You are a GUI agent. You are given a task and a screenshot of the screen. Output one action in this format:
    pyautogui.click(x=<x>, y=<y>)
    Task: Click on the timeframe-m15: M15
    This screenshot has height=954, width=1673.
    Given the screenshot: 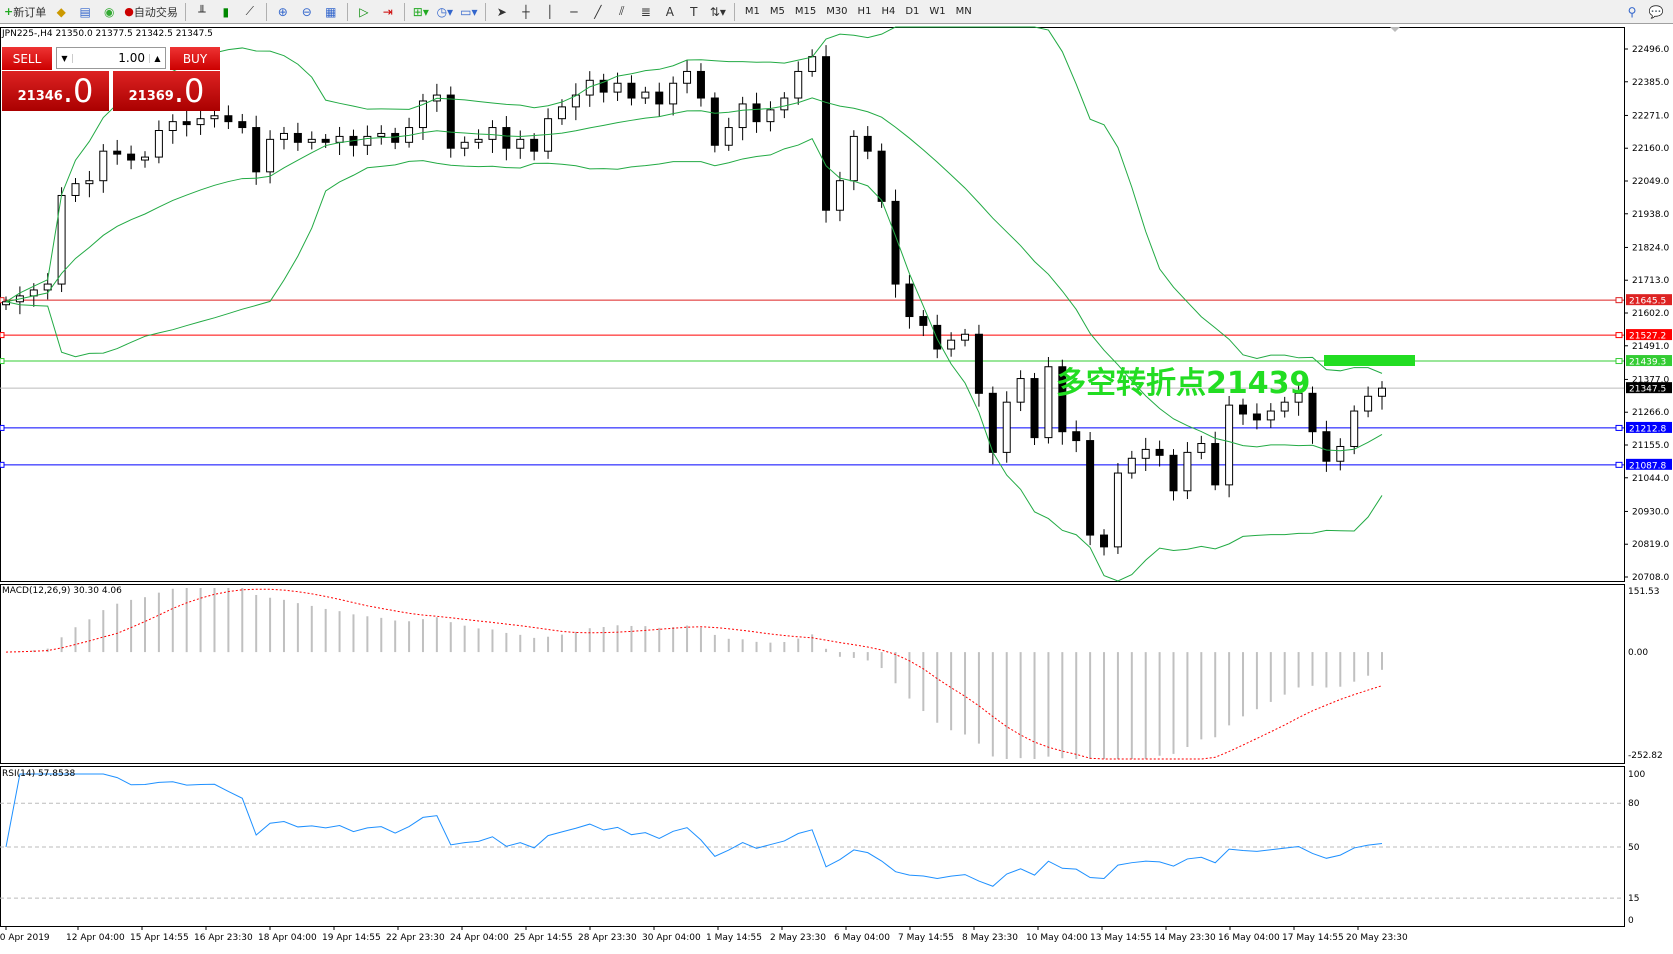 What is the action you would take?
    pyautogui.click(x=805, y=11)
    